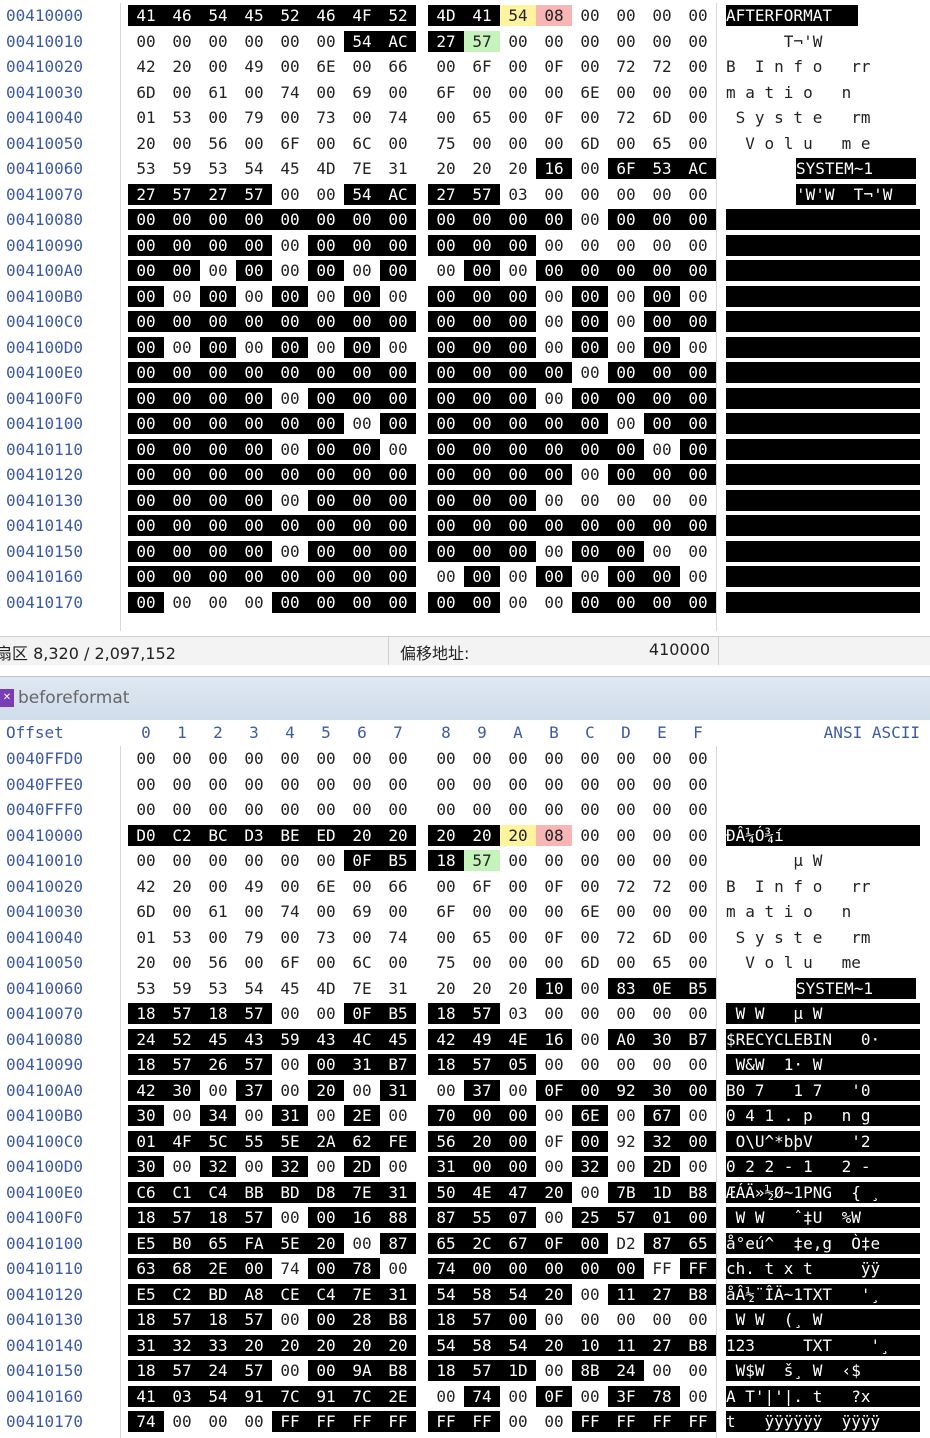  What do you see at coordinates (218, 835) in the screenshot?
I see `hex-byte: BC` at bounding box center [218, 835].